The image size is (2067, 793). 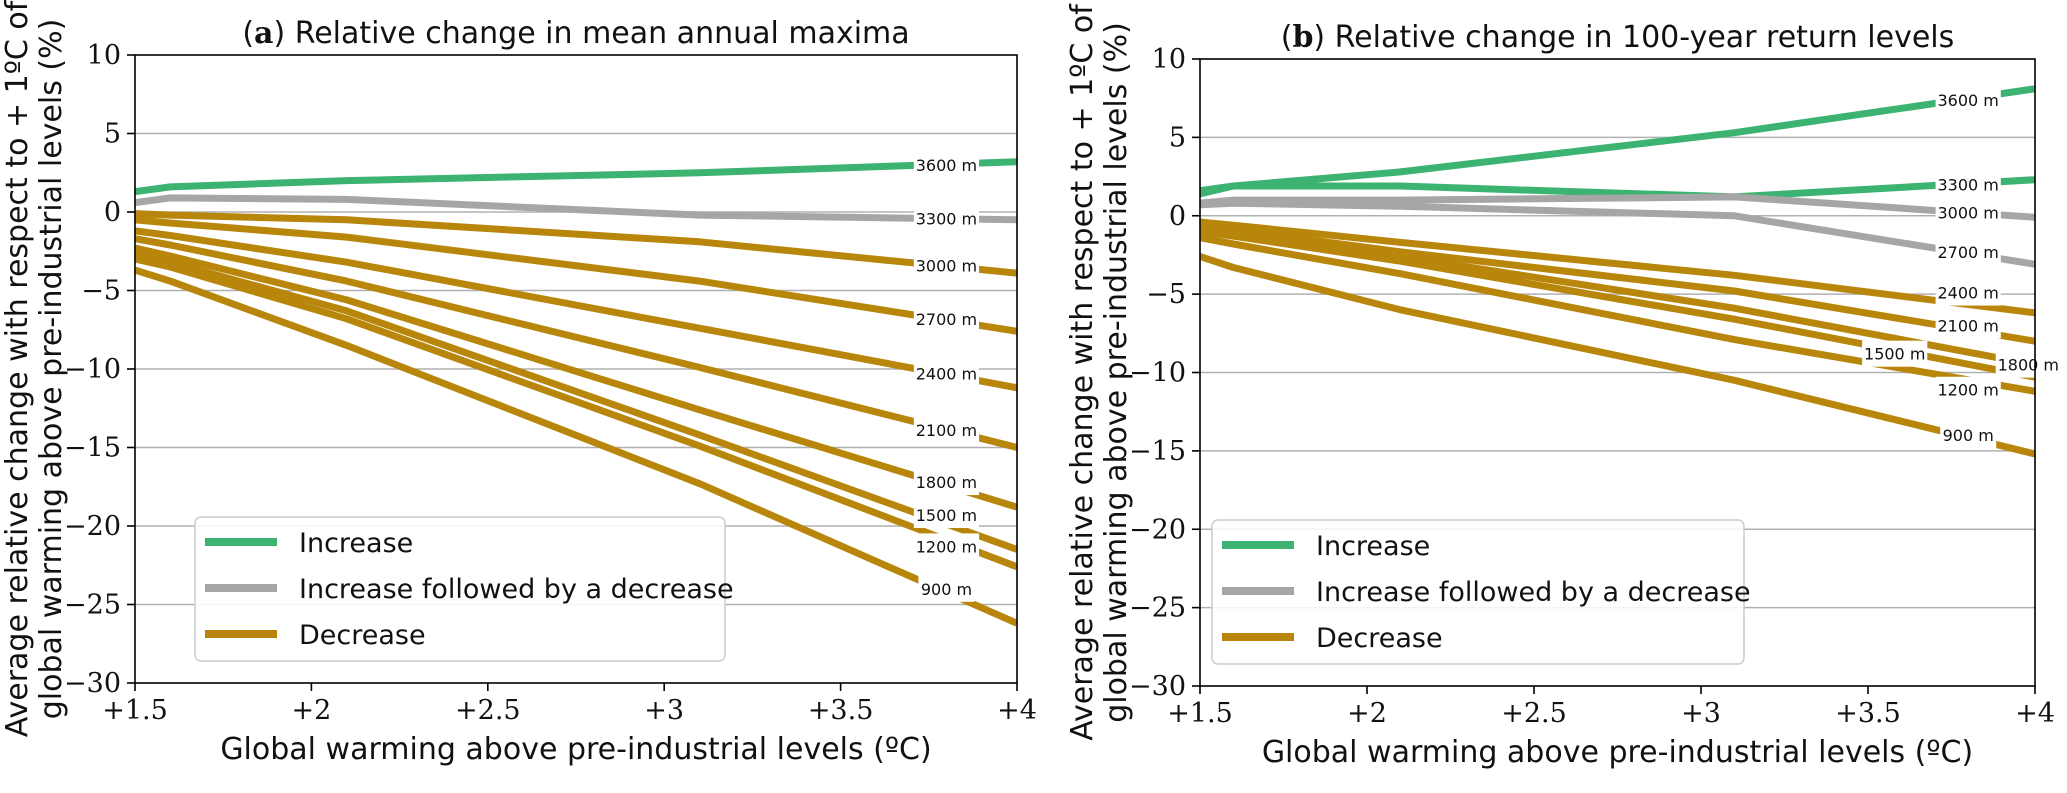 What do you see at coordinates (92, 605) in the screenshot?
I see `y-tick-label: −25` at bounding box center [92, 605].